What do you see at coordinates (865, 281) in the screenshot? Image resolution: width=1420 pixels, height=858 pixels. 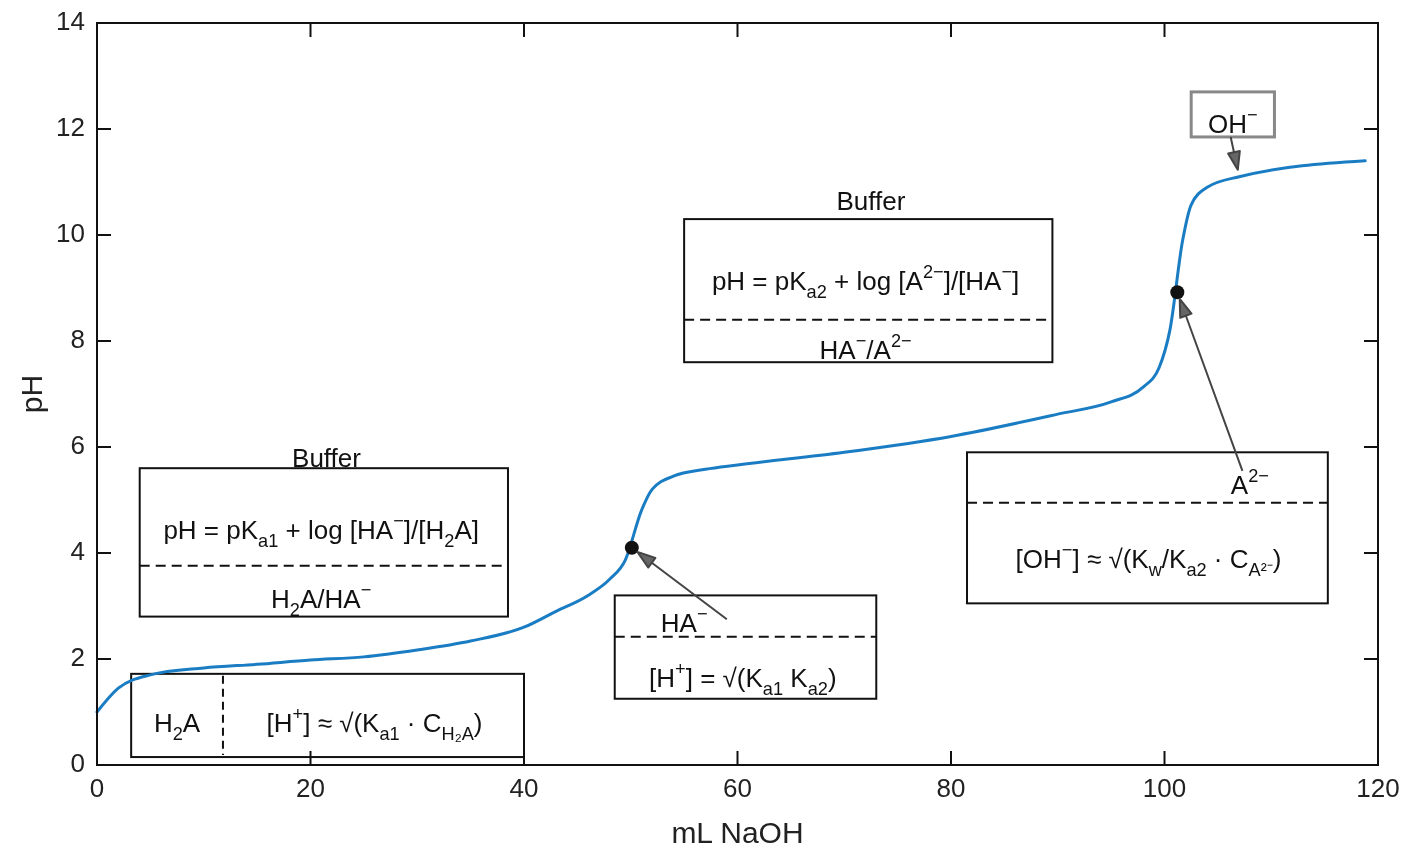 I see `annotation: pH = pK$_{a2}$ + log [A$^{2−}$]/[HA$^{−}$]` at bounding box center [865, 281].